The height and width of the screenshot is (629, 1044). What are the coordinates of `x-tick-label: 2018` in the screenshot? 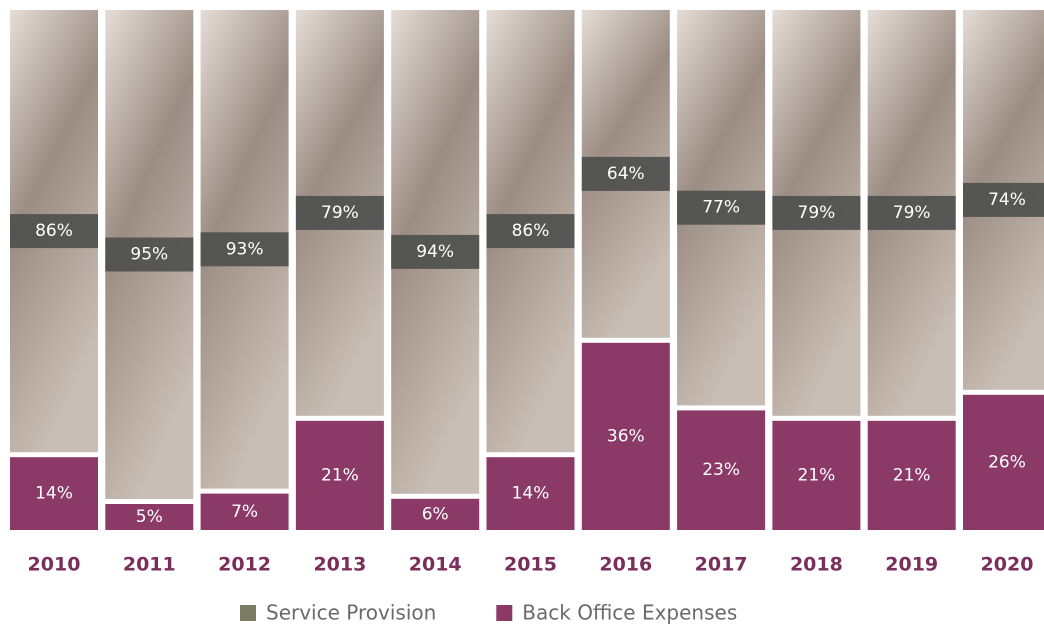 It's located at (816, 565).